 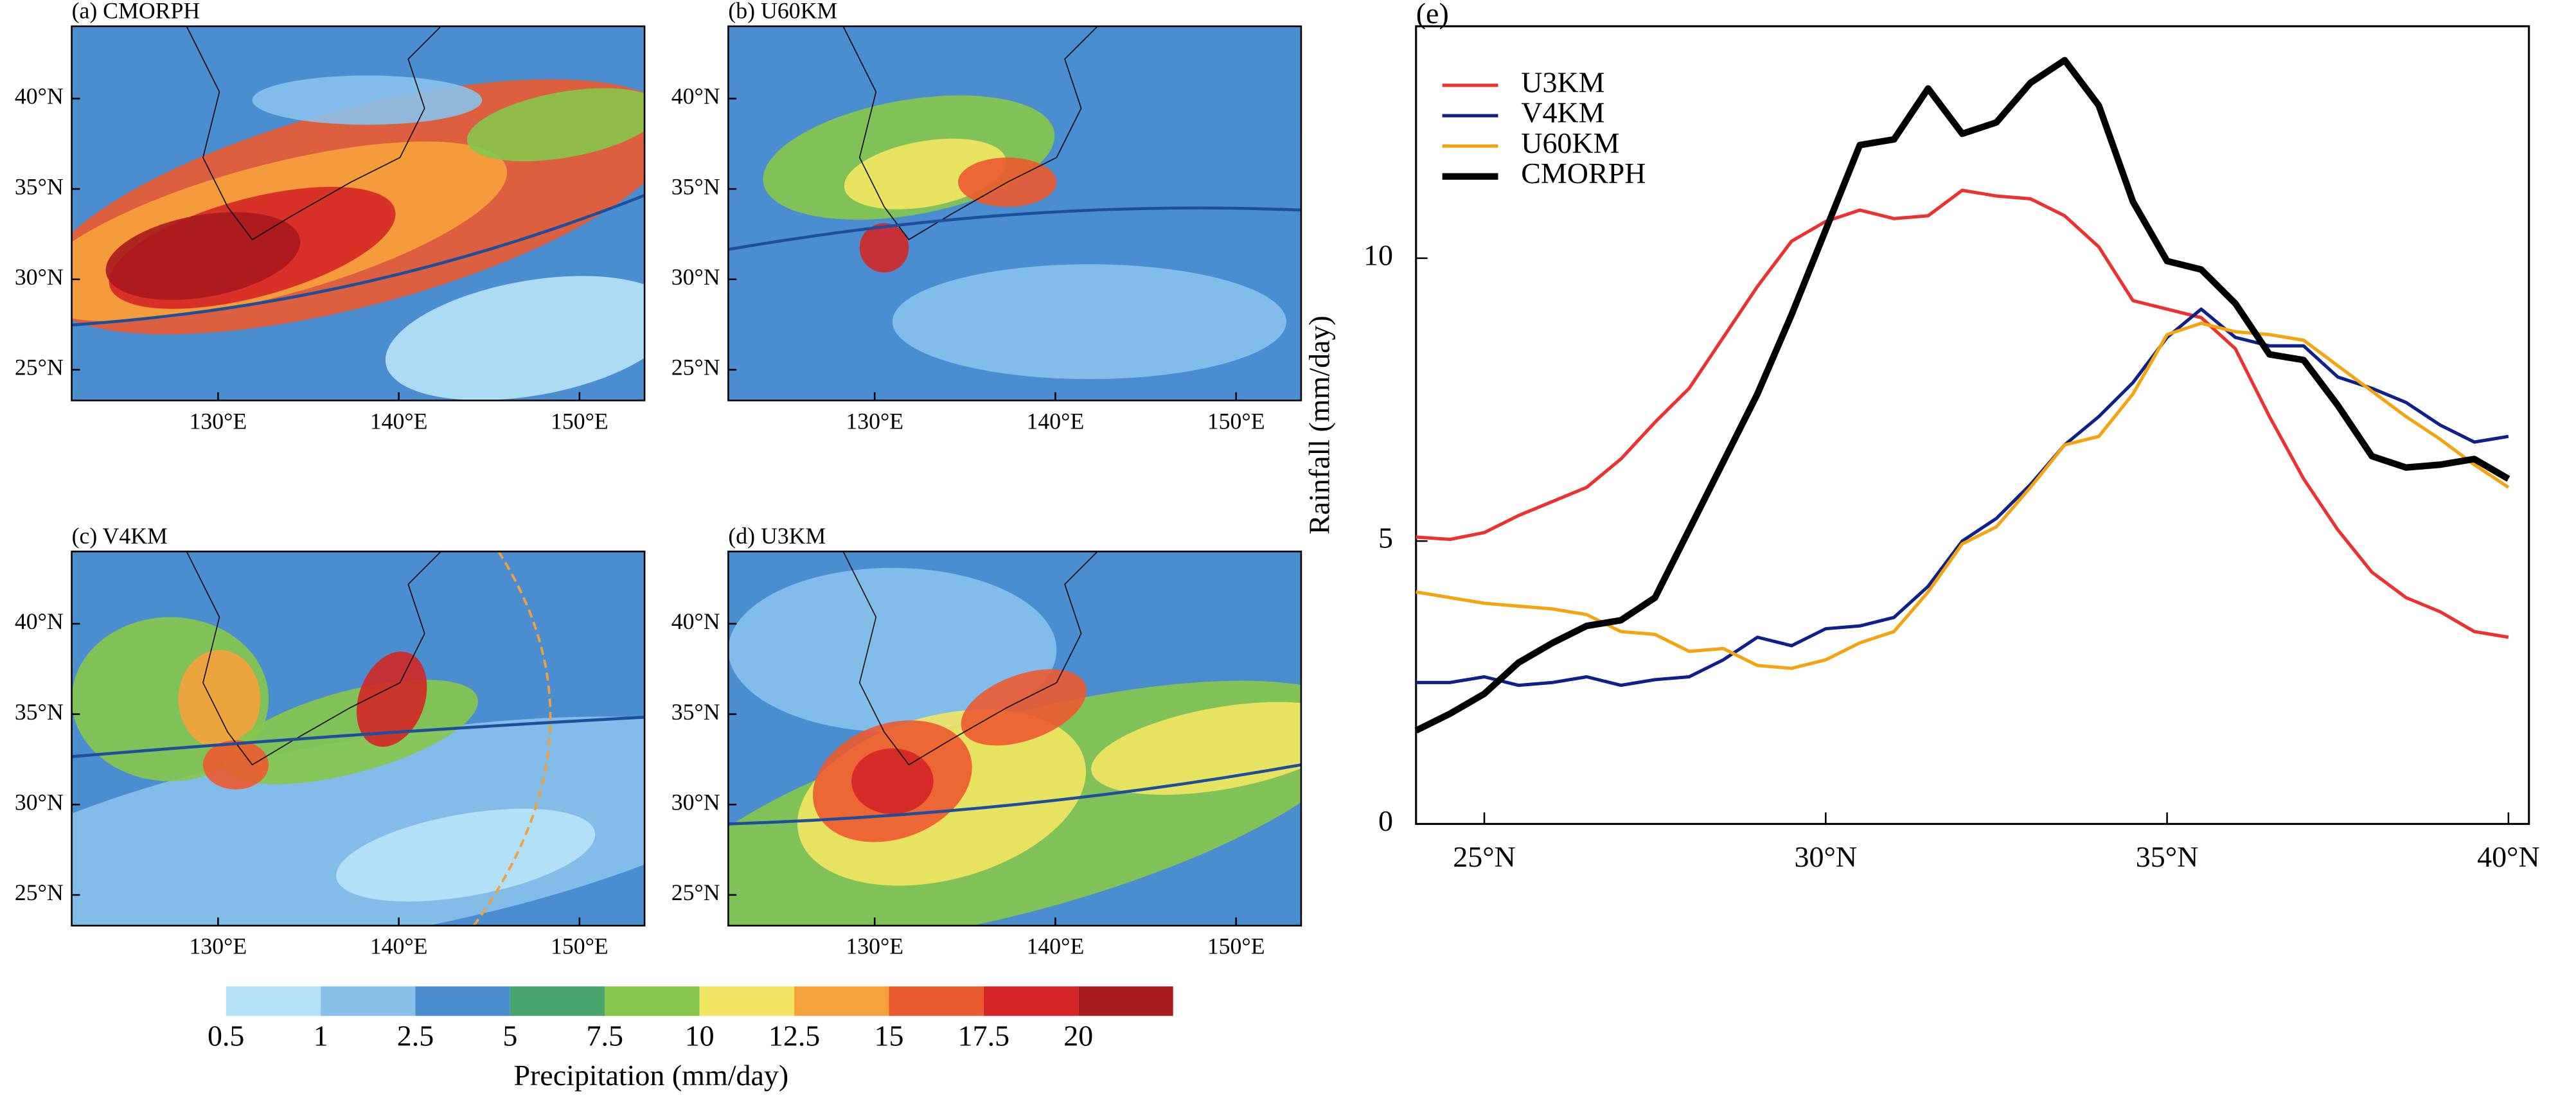 I want to click on map-panel: (b) U60KM 130°E 140°E 150°E 25°N 30°N 35°N 40°N, so click(x=987, y=217).